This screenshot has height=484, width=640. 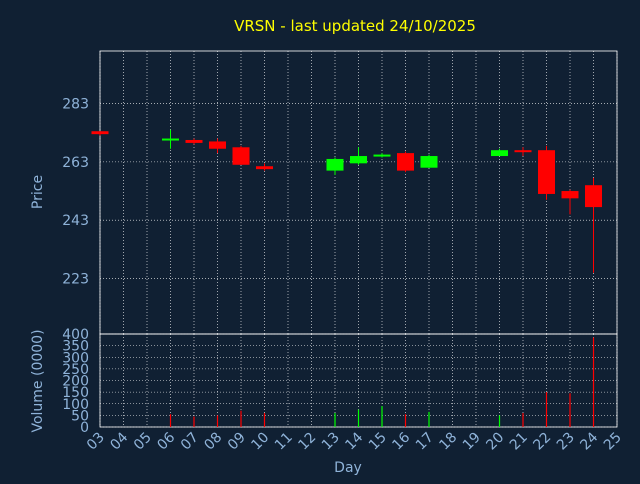 I want to click on x-tick-label: 19, so click(x=472, y=442).